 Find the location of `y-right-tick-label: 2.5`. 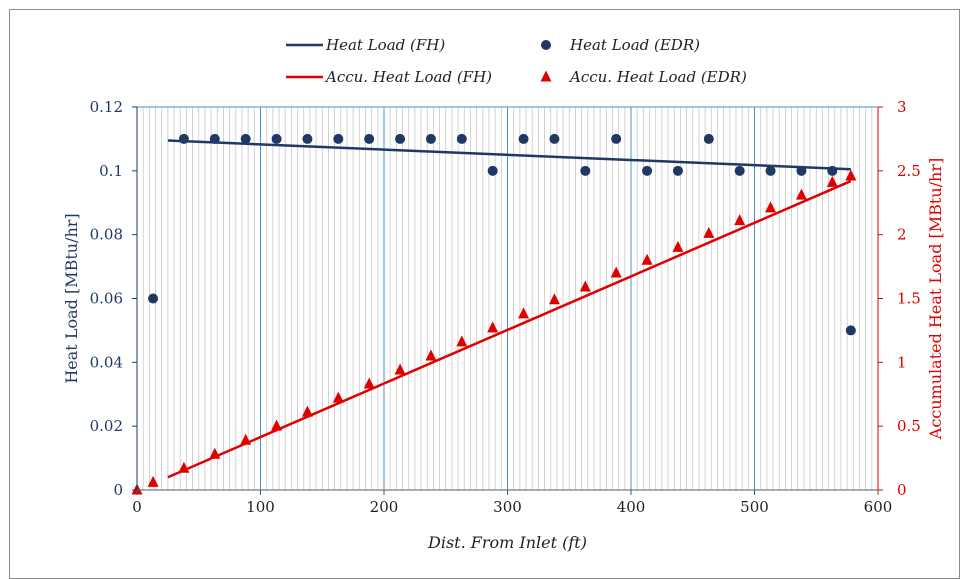

y-right-tick-label: 2.5 is located at coordinates (909, 171).